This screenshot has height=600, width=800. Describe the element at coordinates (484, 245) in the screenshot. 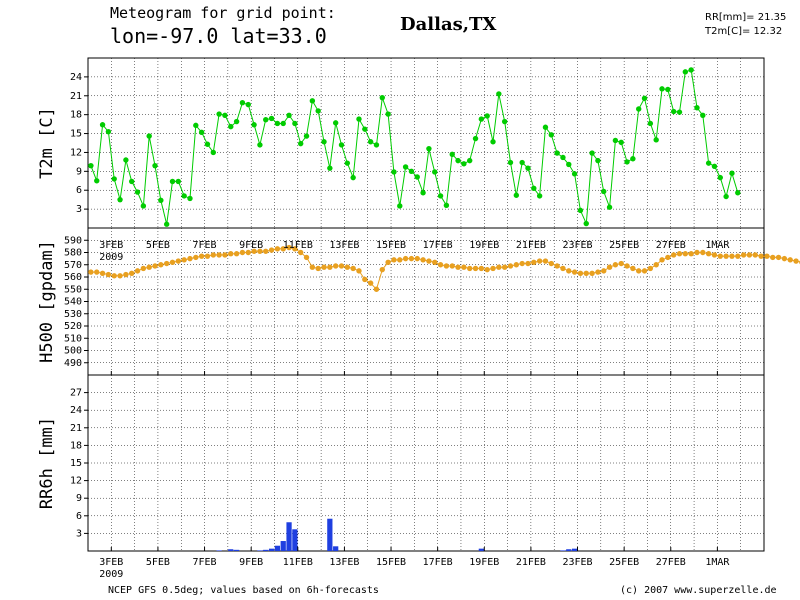

I see `x-tick-label: 19FEB` at that location.